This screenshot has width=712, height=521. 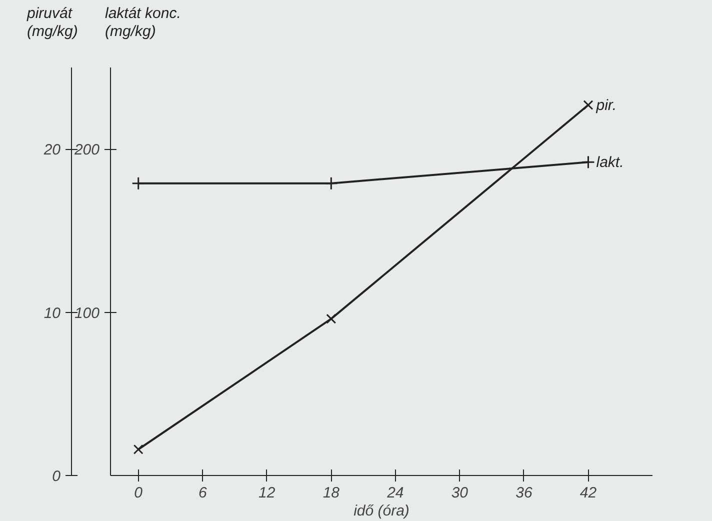 What do you see at coordinates (610, 163) in the screenshot?
I see `series-label: lakt.` at bounding box center [610, 163].